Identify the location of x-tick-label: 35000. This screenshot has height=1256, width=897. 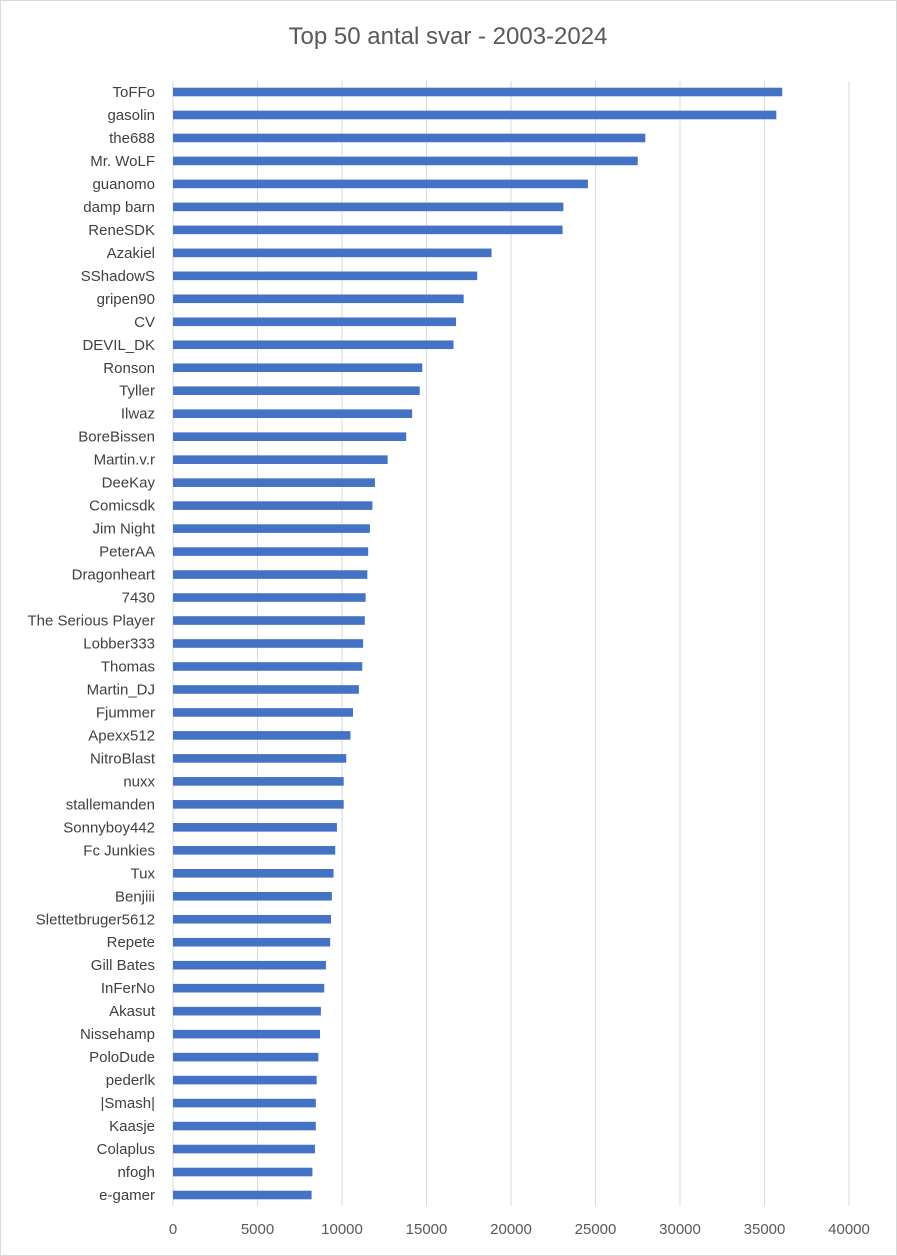
(765, 1229).